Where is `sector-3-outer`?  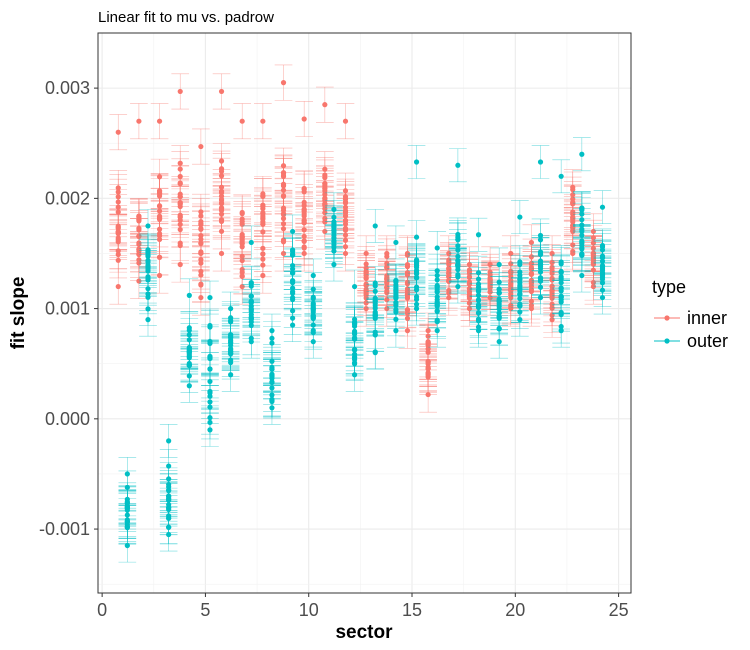 sector-3-outer is located at coordinates (168, 488).